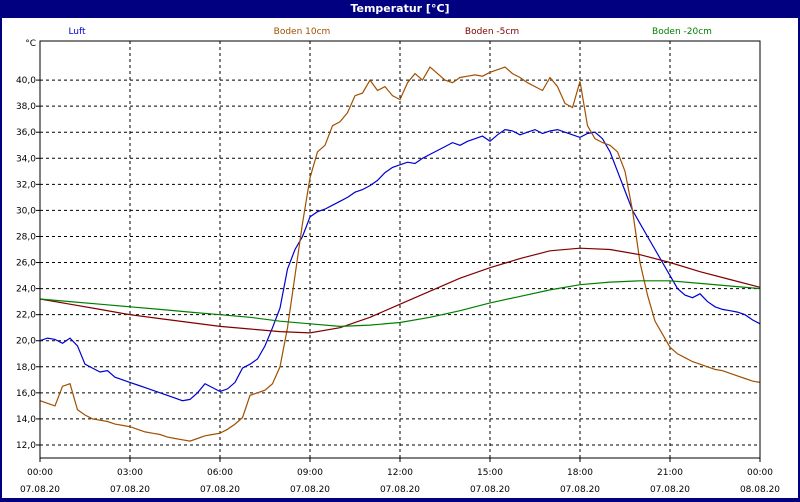  Describe the element at coordinates (130, 473) in the screenshot. I see `x-tick-label-time: 03:00` at that location.